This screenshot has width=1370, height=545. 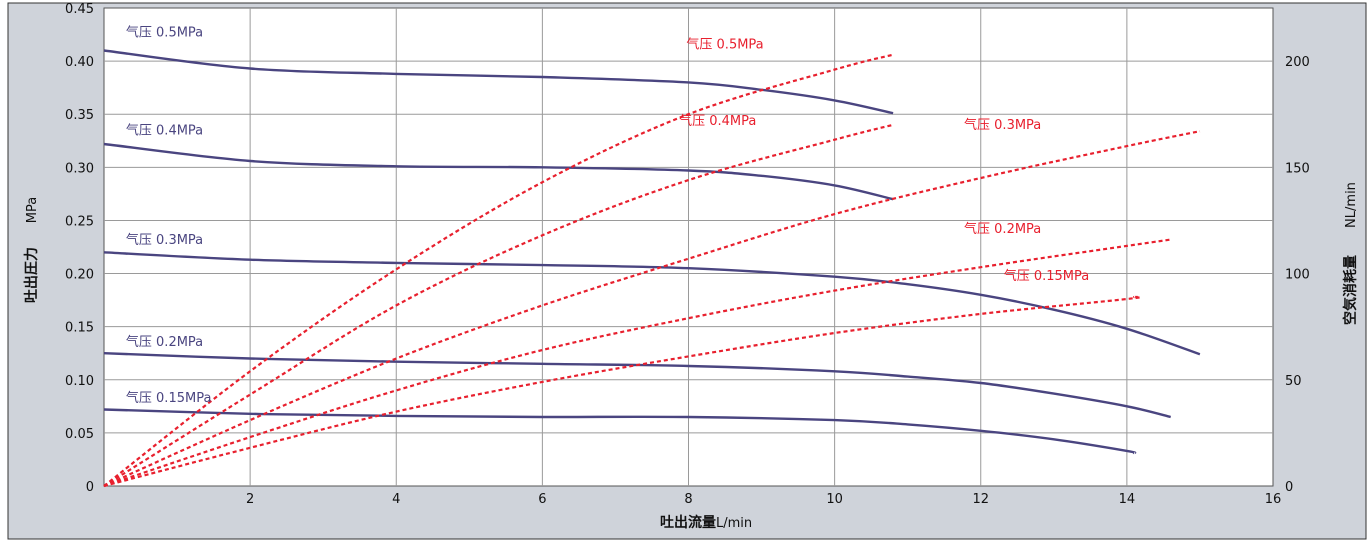 I want to click on y-tick-label: 0.05, so click(x=79, y=434).